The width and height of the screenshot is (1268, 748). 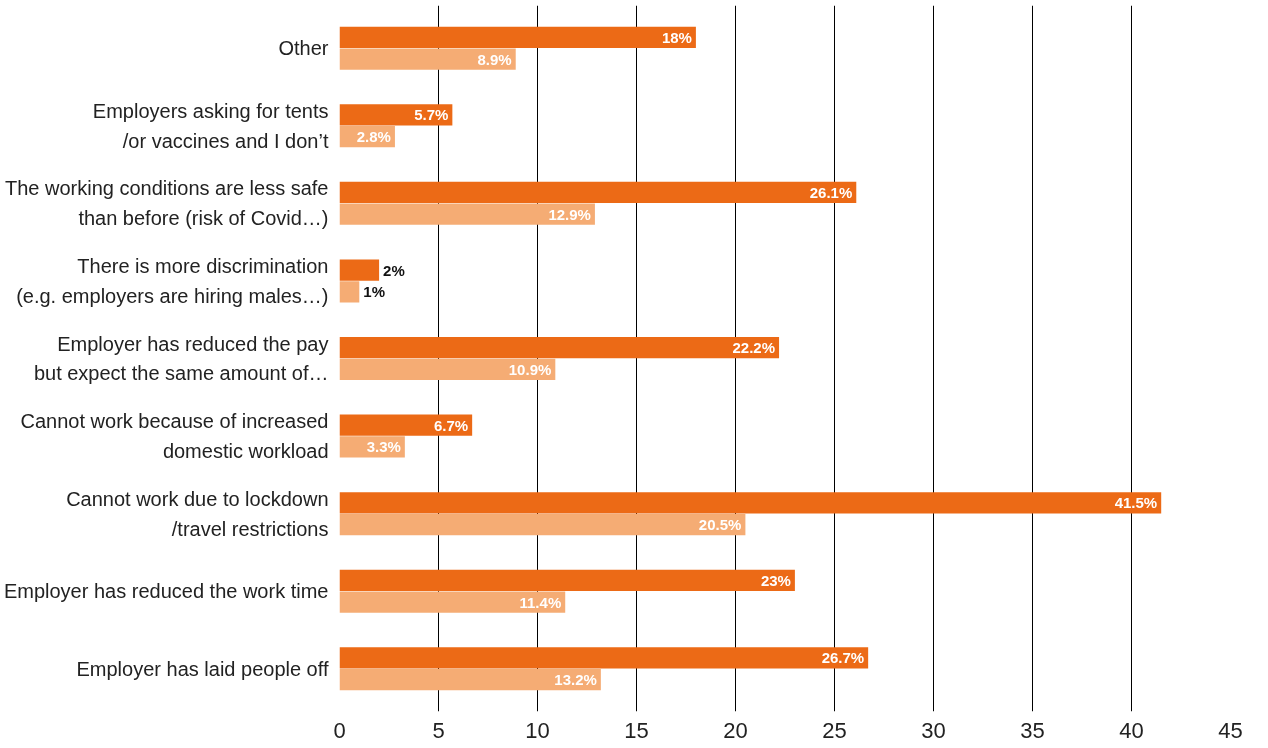 I want to click on data-label: 12.9%, so click(x=569, y=214).